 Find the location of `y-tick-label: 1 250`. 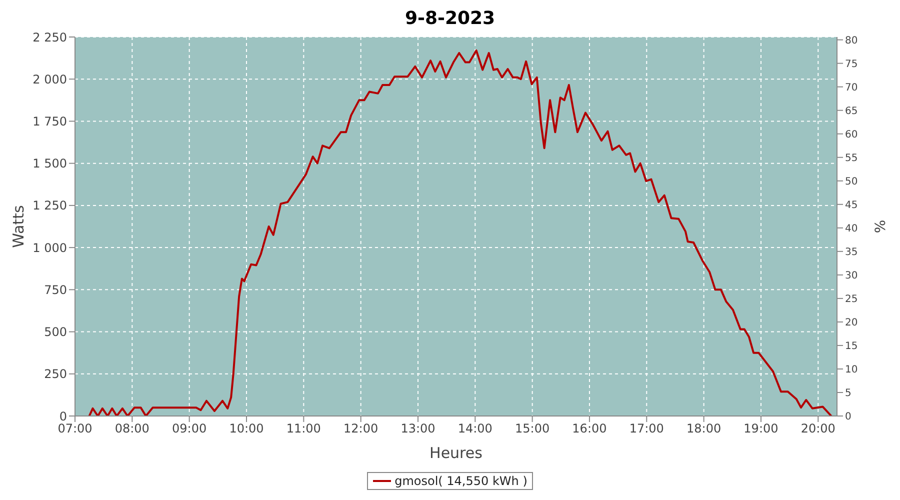

y-tick-label: 1 250 is located at coordinates (49, 205).